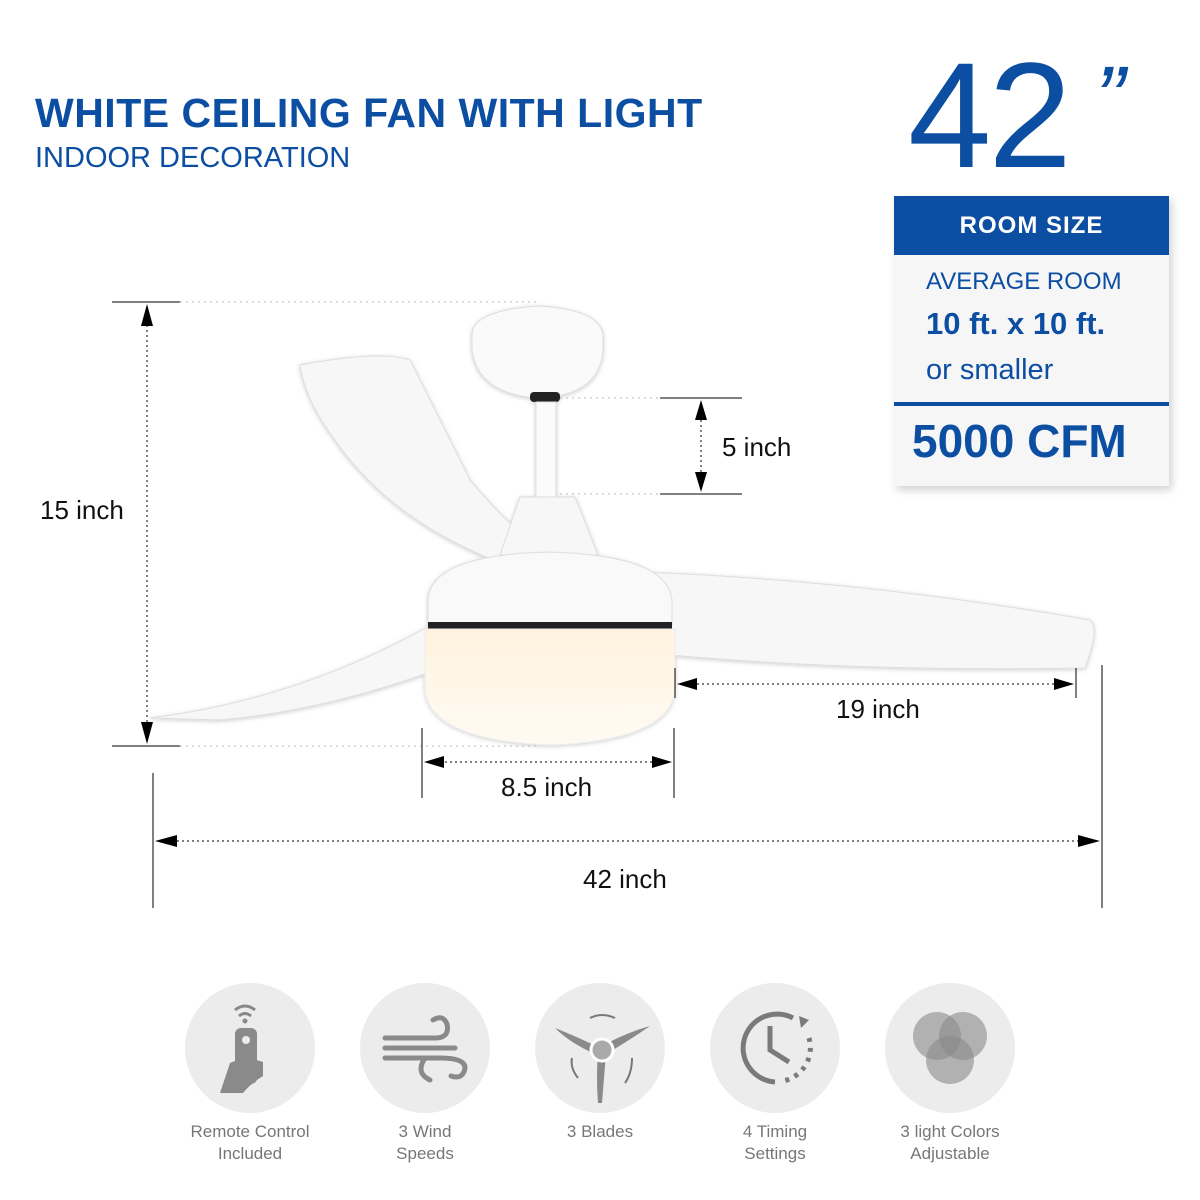 The image size is (1200, 1200). Describe the element at coordinates (757, 447) in the screenshot. I see `downrod-label: 5 inch` at that location.